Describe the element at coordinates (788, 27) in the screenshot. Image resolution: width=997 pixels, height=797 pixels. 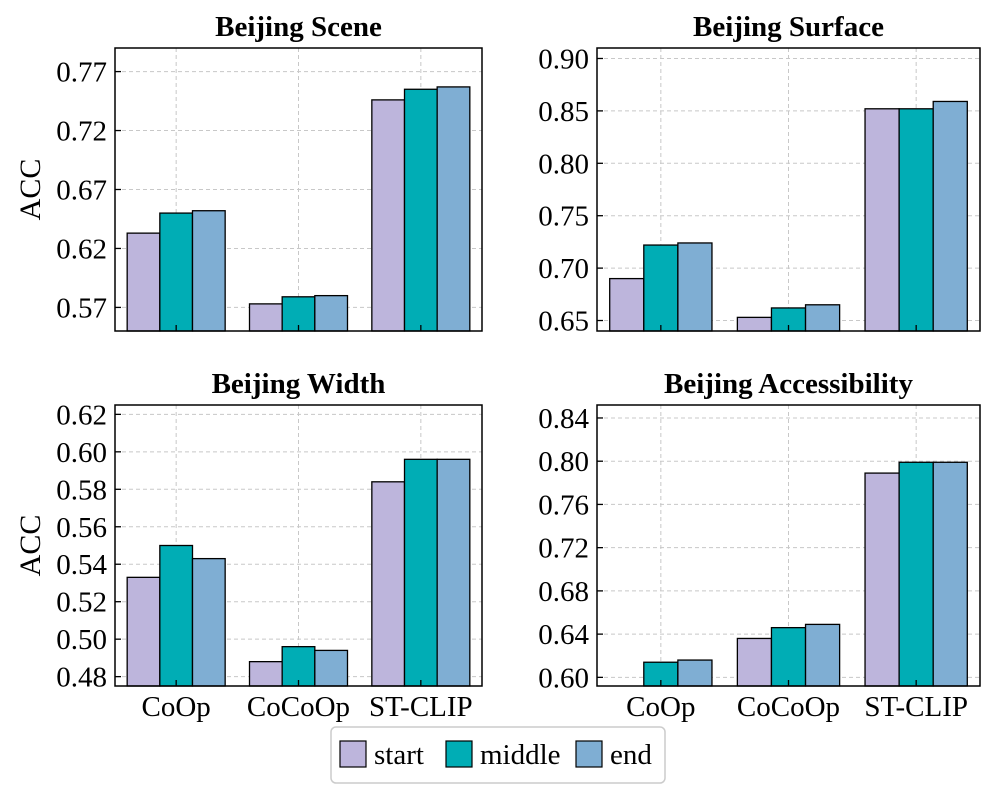
I see `chart-title: Beijing Surface` at that location.